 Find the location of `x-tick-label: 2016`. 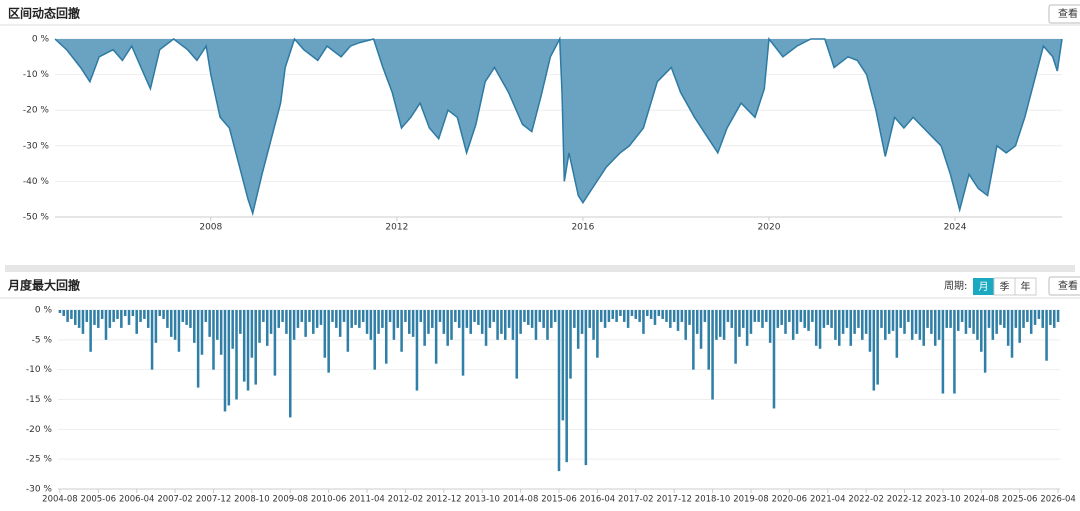

x-tick-label: 2016 is located at coordinates (582, 228).